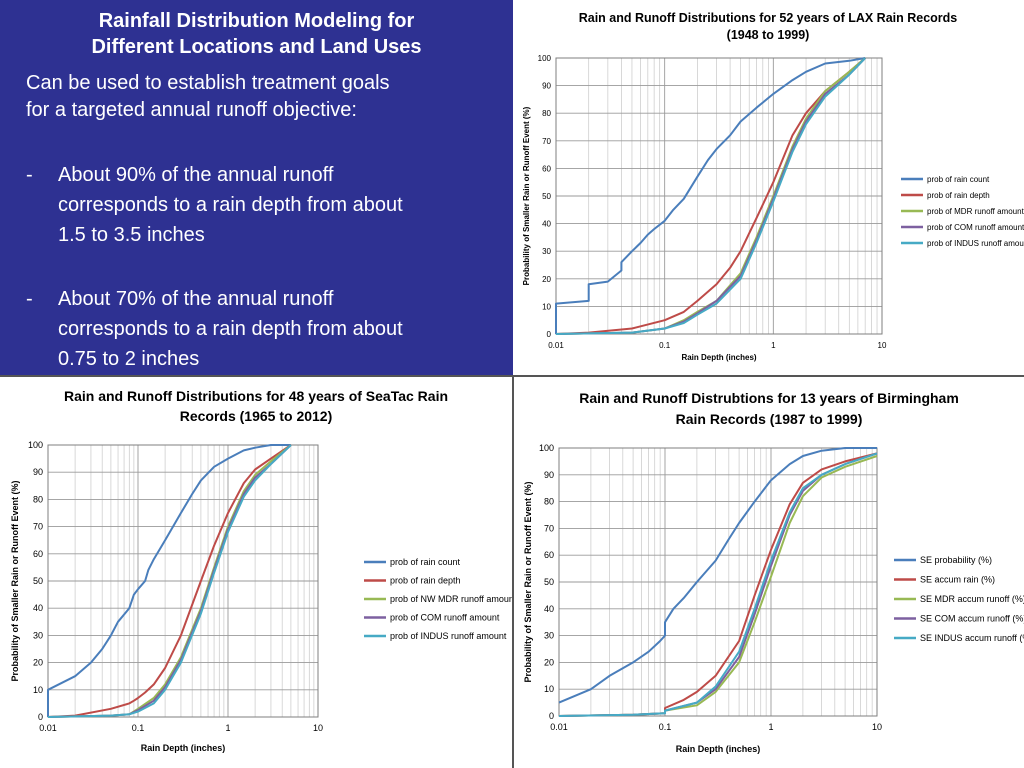 The width and height of the screenshot is (1024, 768). I want to click on bullet-line: About 70% of the annual runoff, so click(196, 299).